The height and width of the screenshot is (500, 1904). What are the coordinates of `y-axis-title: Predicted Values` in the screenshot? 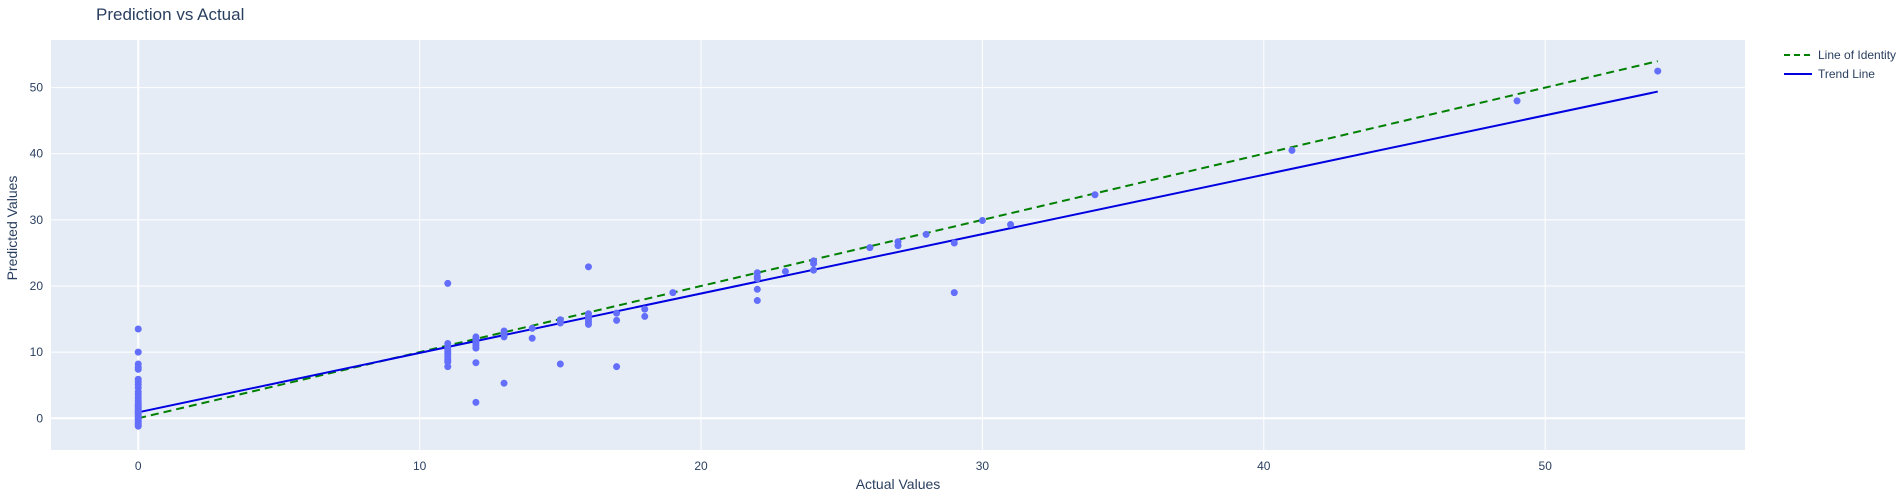 It's located at (12, 228).